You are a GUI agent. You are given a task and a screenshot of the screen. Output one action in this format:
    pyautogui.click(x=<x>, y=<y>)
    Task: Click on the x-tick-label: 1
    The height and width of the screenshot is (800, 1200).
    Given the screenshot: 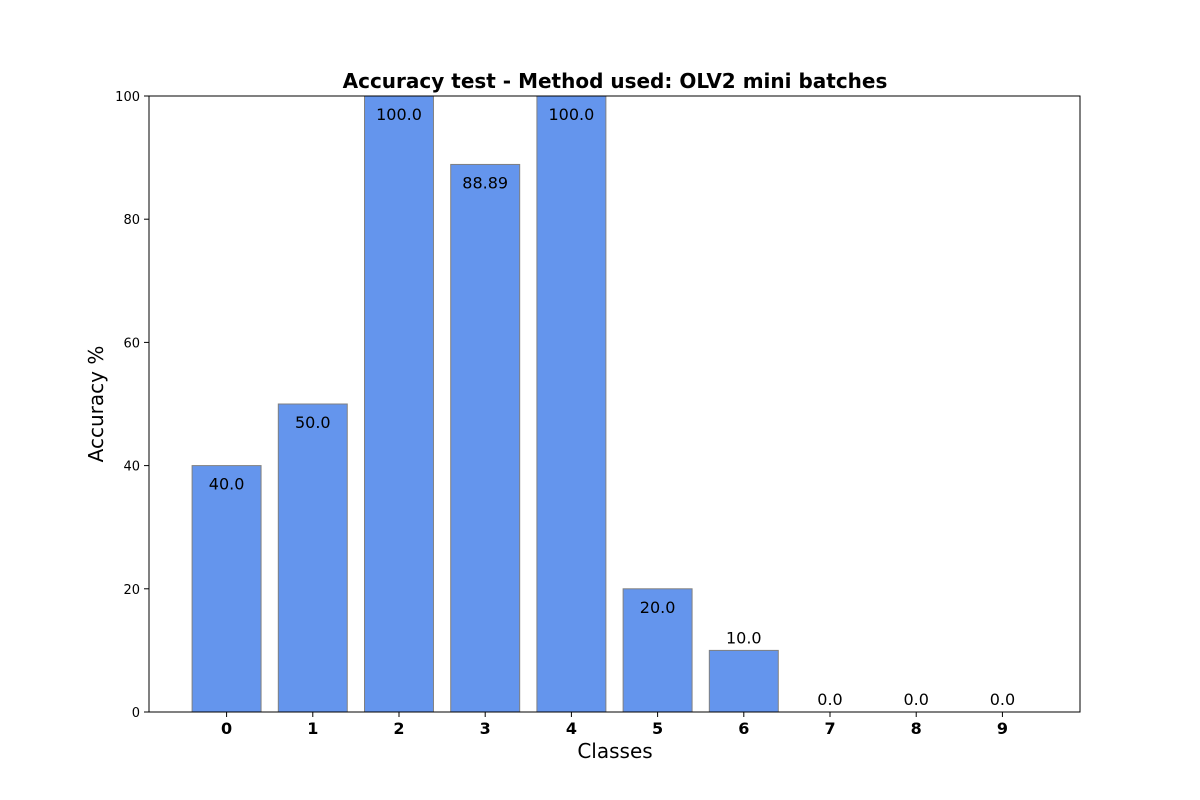 What is the action you would take?
    pyautogui.click(x=312, y=728)
    